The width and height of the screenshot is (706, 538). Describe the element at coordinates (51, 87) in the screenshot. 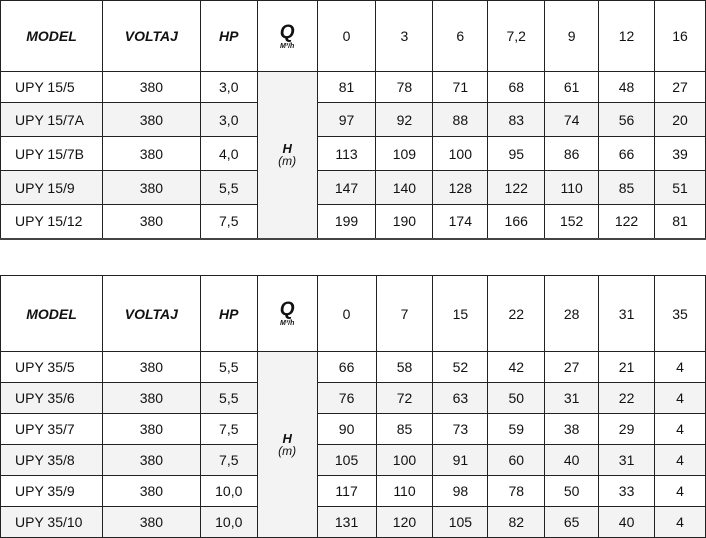

I see `model-cell: UPY 15/5` at that location.